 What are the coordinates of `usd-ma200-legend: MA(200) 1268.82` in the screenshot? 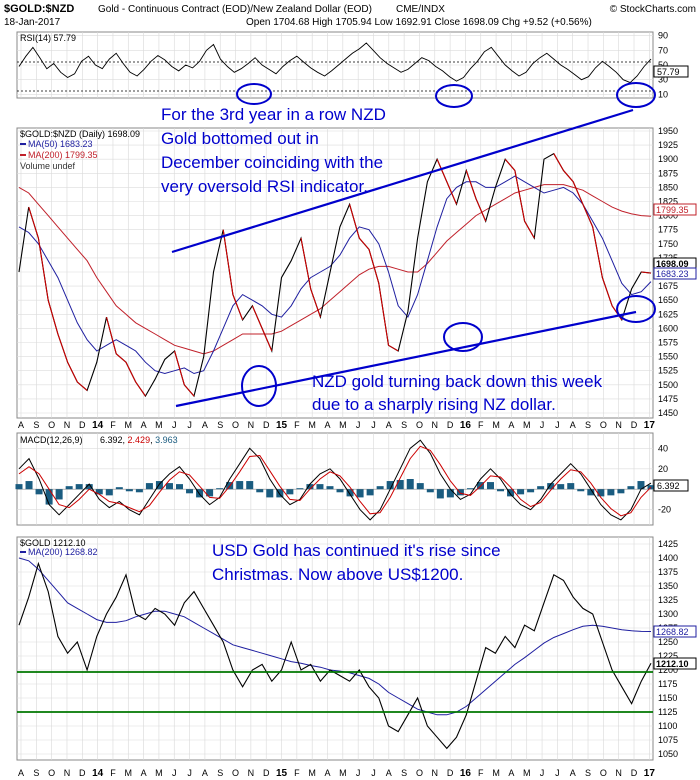 It's located at (63, 552).